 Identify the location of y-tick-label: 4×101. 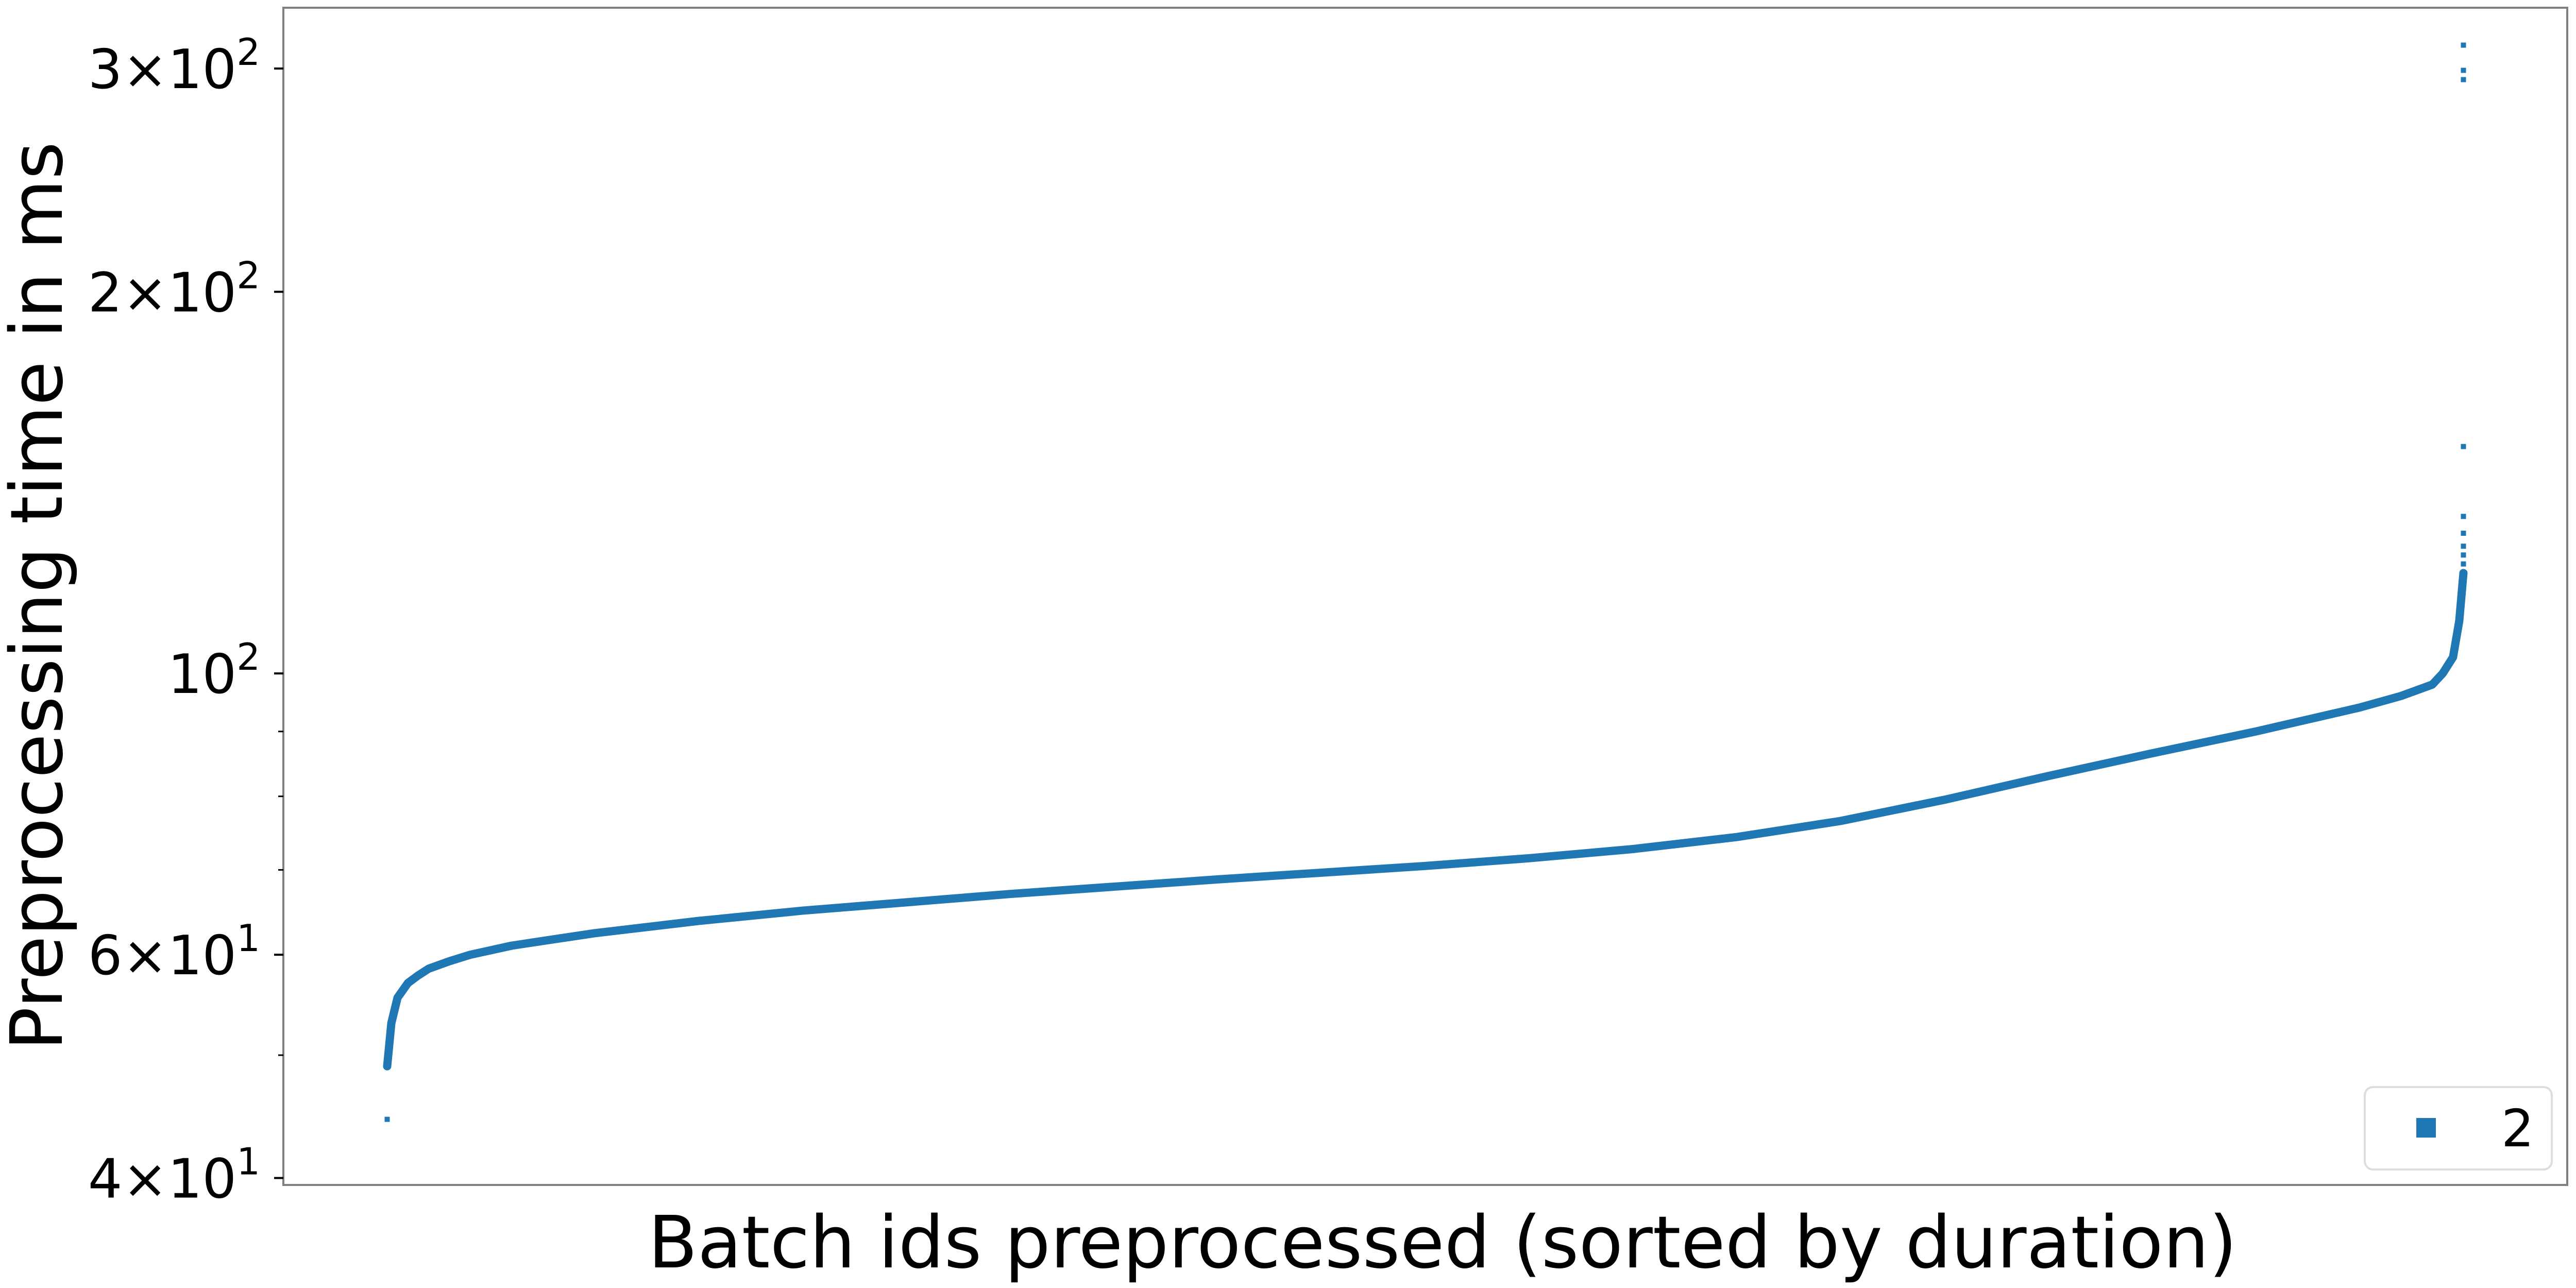
(174, 1176).